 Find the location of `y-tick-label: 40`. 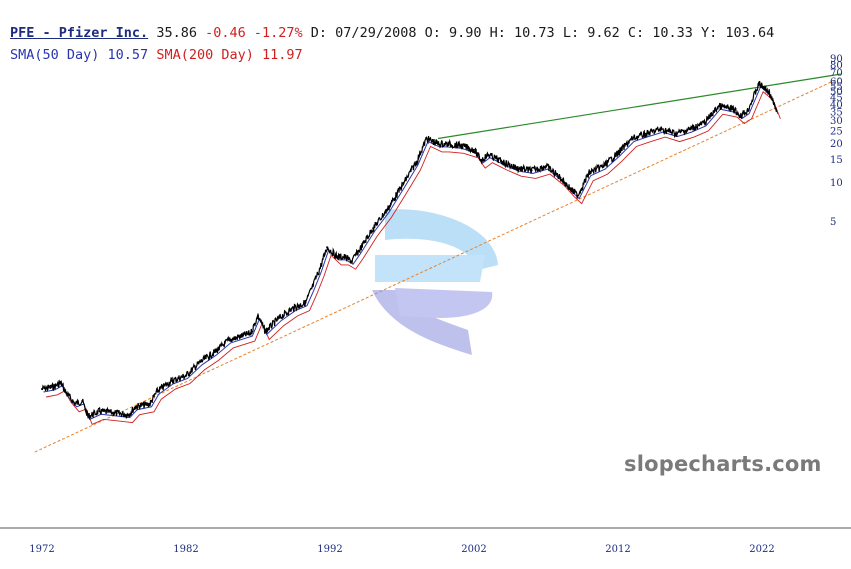

y-tick-label: 40 is located at coordinates (836, 105).